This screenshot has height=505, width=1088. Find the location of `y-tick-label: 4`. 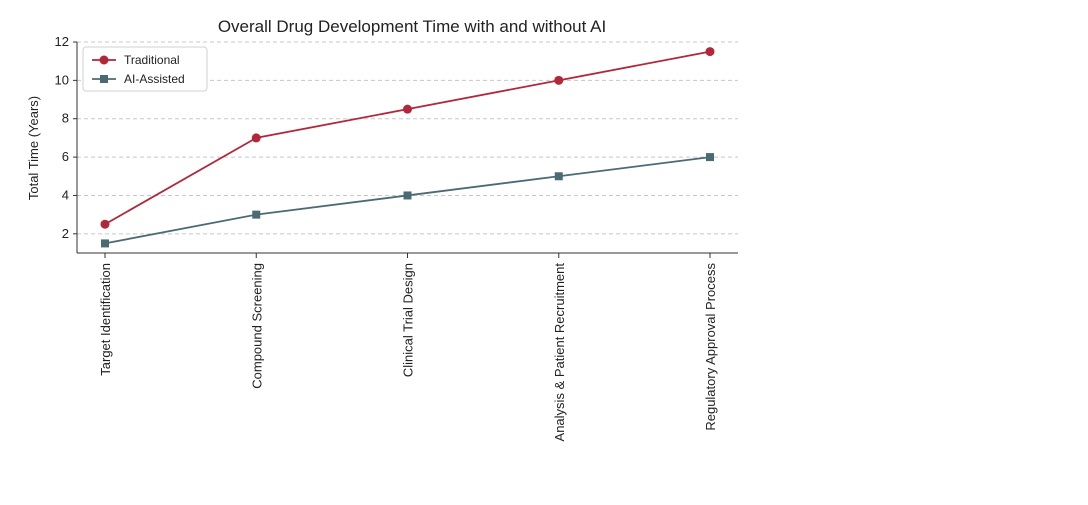

y-tick-label: 4 is located at coordinates (65, 194).